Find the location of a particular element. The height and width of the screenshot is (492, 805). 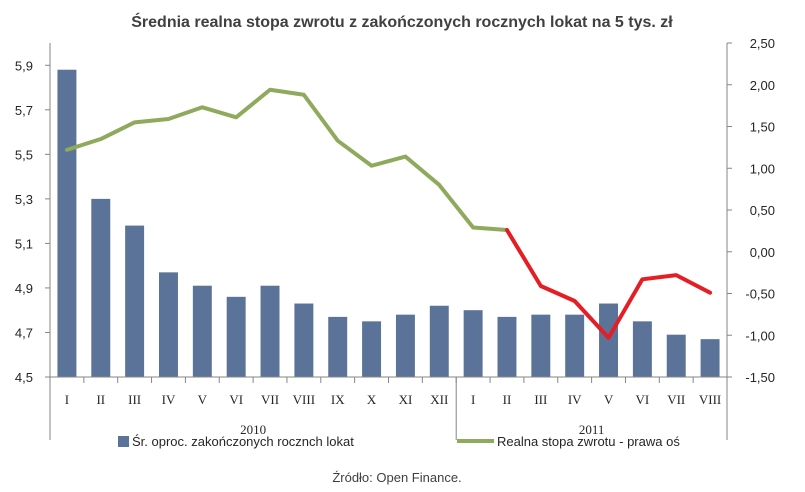

category-label: XII is located at coordinates (439, 399).